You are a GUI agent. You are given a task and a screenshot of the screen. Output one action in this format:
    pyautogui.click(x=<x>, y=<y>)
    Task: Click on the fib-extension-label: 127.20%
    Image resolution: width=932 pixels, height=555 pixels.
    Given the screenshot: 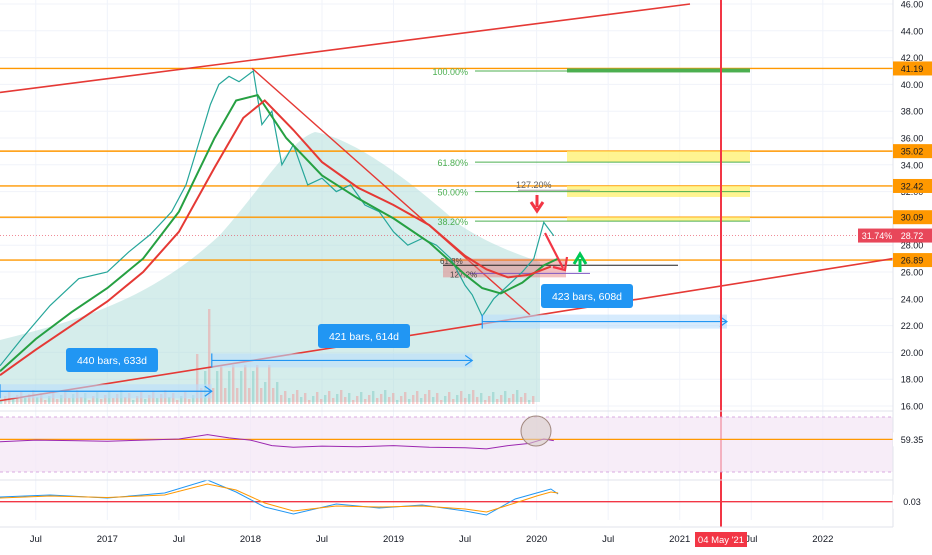 What is the action you would take?
    pyautogui.click(x=534, y=185)
    